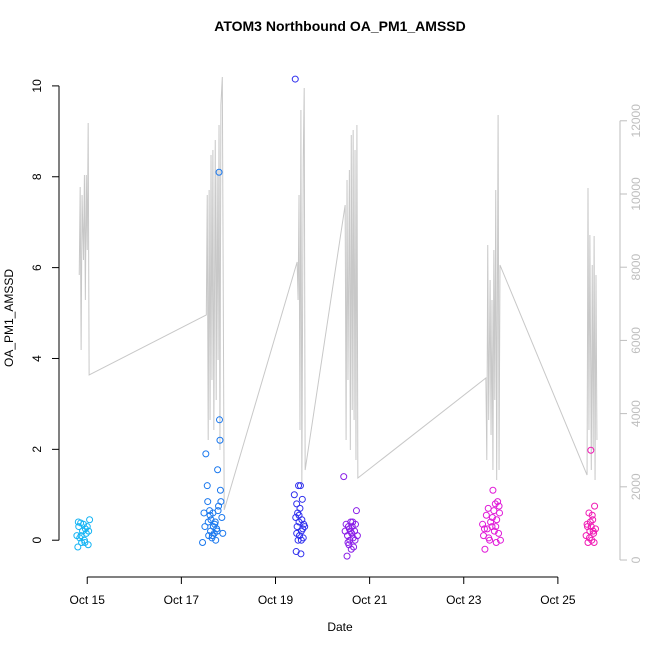 This screenshot has width=650, height=650. Describe the element at coordinates (276, 600) in the screenshot. I see `x-tick-label: Oct 19` at that location.